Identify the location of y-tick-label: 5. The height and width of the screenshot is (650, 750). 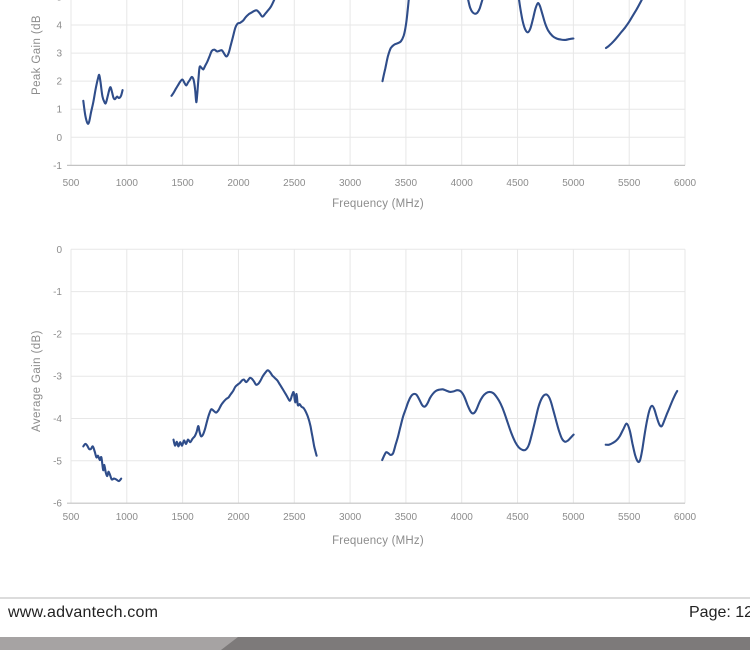
(59, 1).